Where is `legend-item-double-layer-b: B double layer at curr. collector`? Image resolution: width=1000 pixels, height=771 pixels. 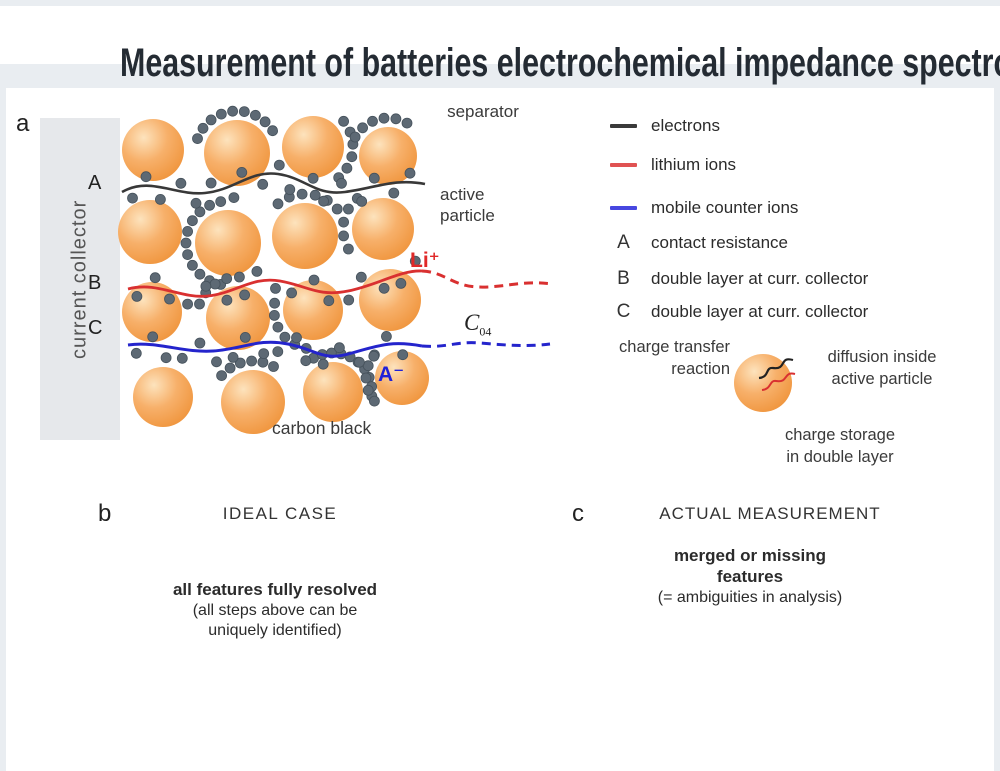 legend-item-double-layer-b: B double layer at curr. collector is located at coordinates (739, 279).